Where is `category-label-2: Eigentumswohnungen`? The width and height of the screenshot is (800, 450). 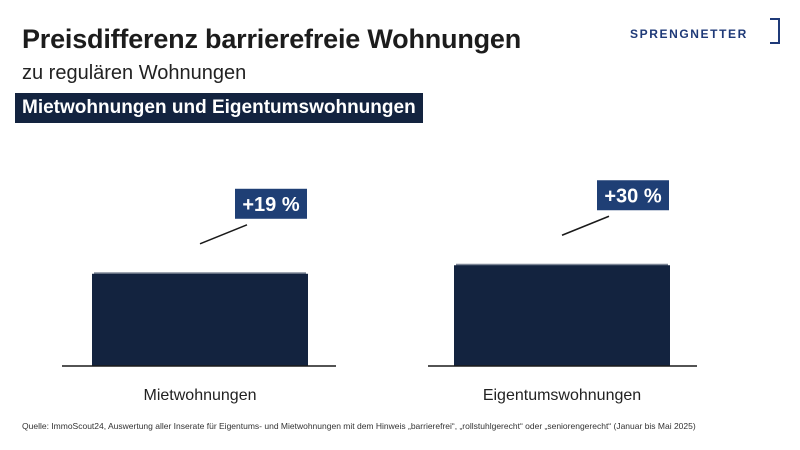 category-label-2: Eigentumswohnungen is located at coordinates (562, 395).